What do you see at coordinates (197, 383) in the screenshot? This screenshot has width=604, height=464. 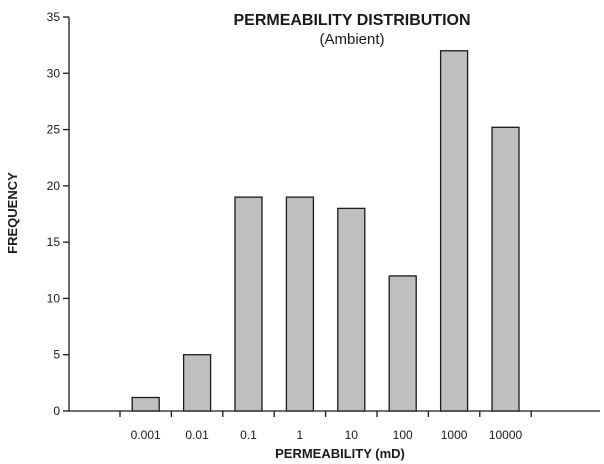 I see `bar-0.01` at bounding box center [197, 383].